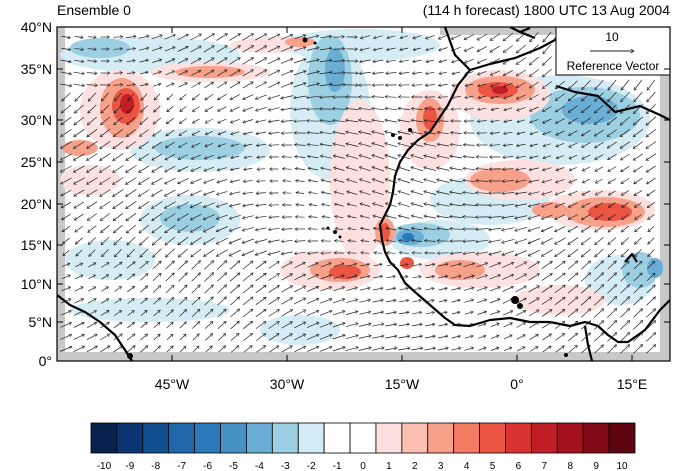  What do you see at coordinates (287, 384) in the screenshot?
I see `lon-tick-label: 30°W` at bounding box center [287, 384].